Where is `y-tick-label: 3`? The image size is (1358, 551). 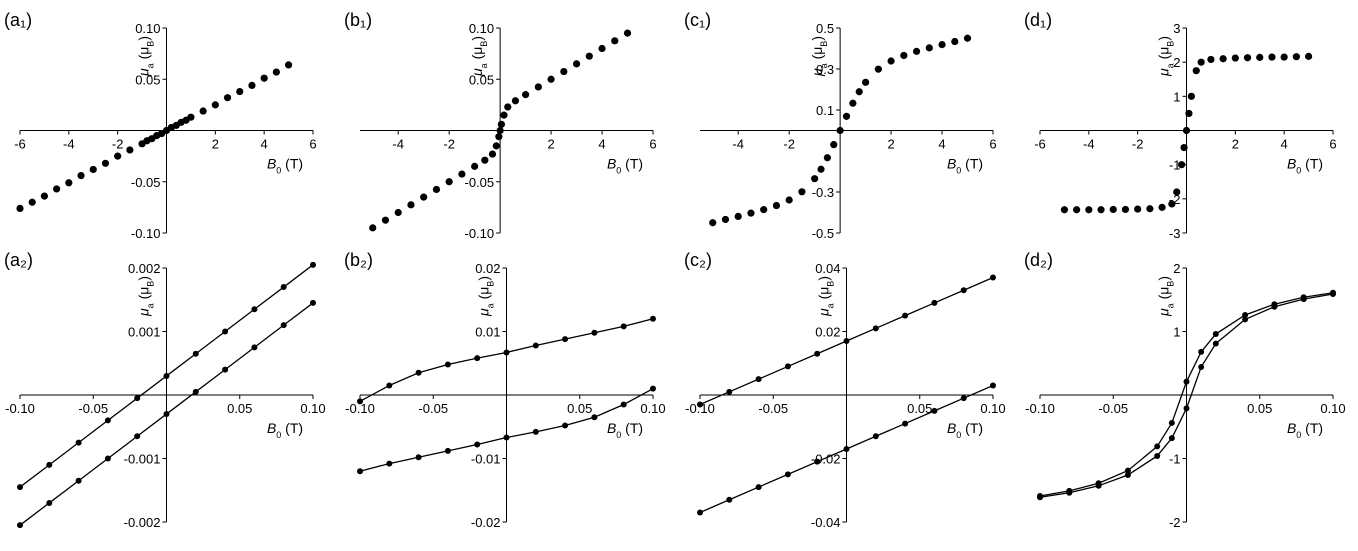 y-tick-label: 3 is located at coordinates (1176, 28).